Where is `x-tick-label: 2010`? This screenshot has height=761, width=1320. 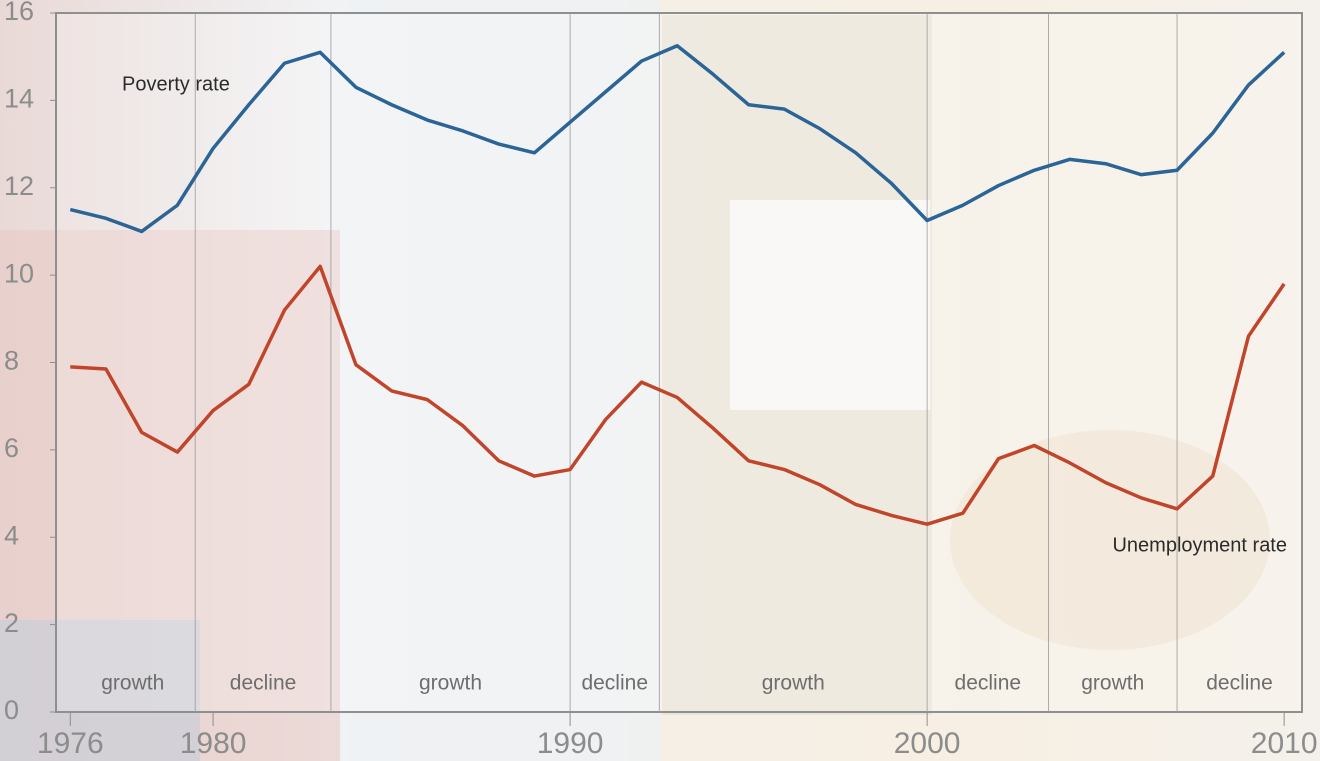 x-tick-label: 2010 is located at coordinates (1284, 743).